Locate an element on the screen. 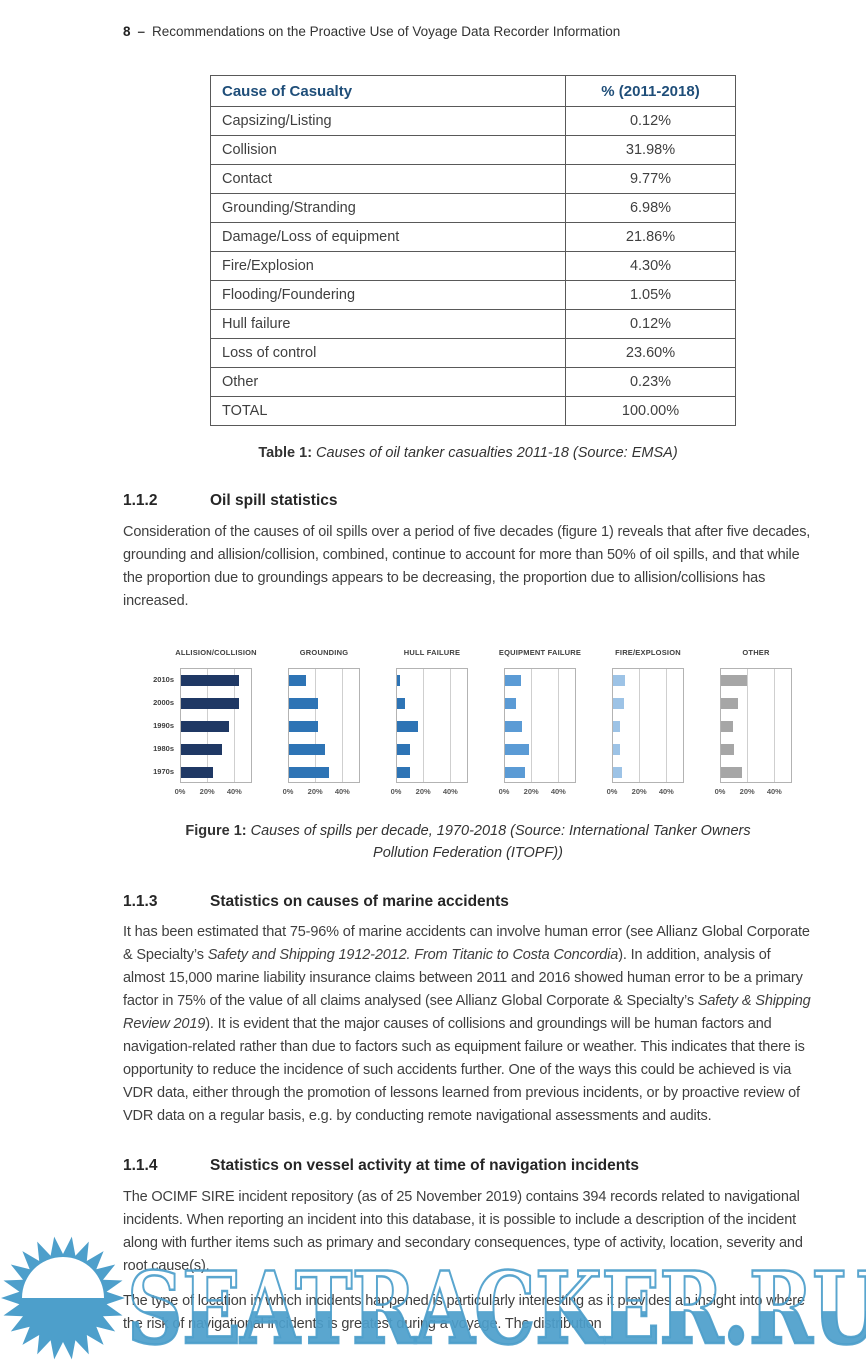 Image resolution: width=866 pixels, height=1367 pixels. table-row: Loss of control 23.60% is located at coordinates (473, 353).